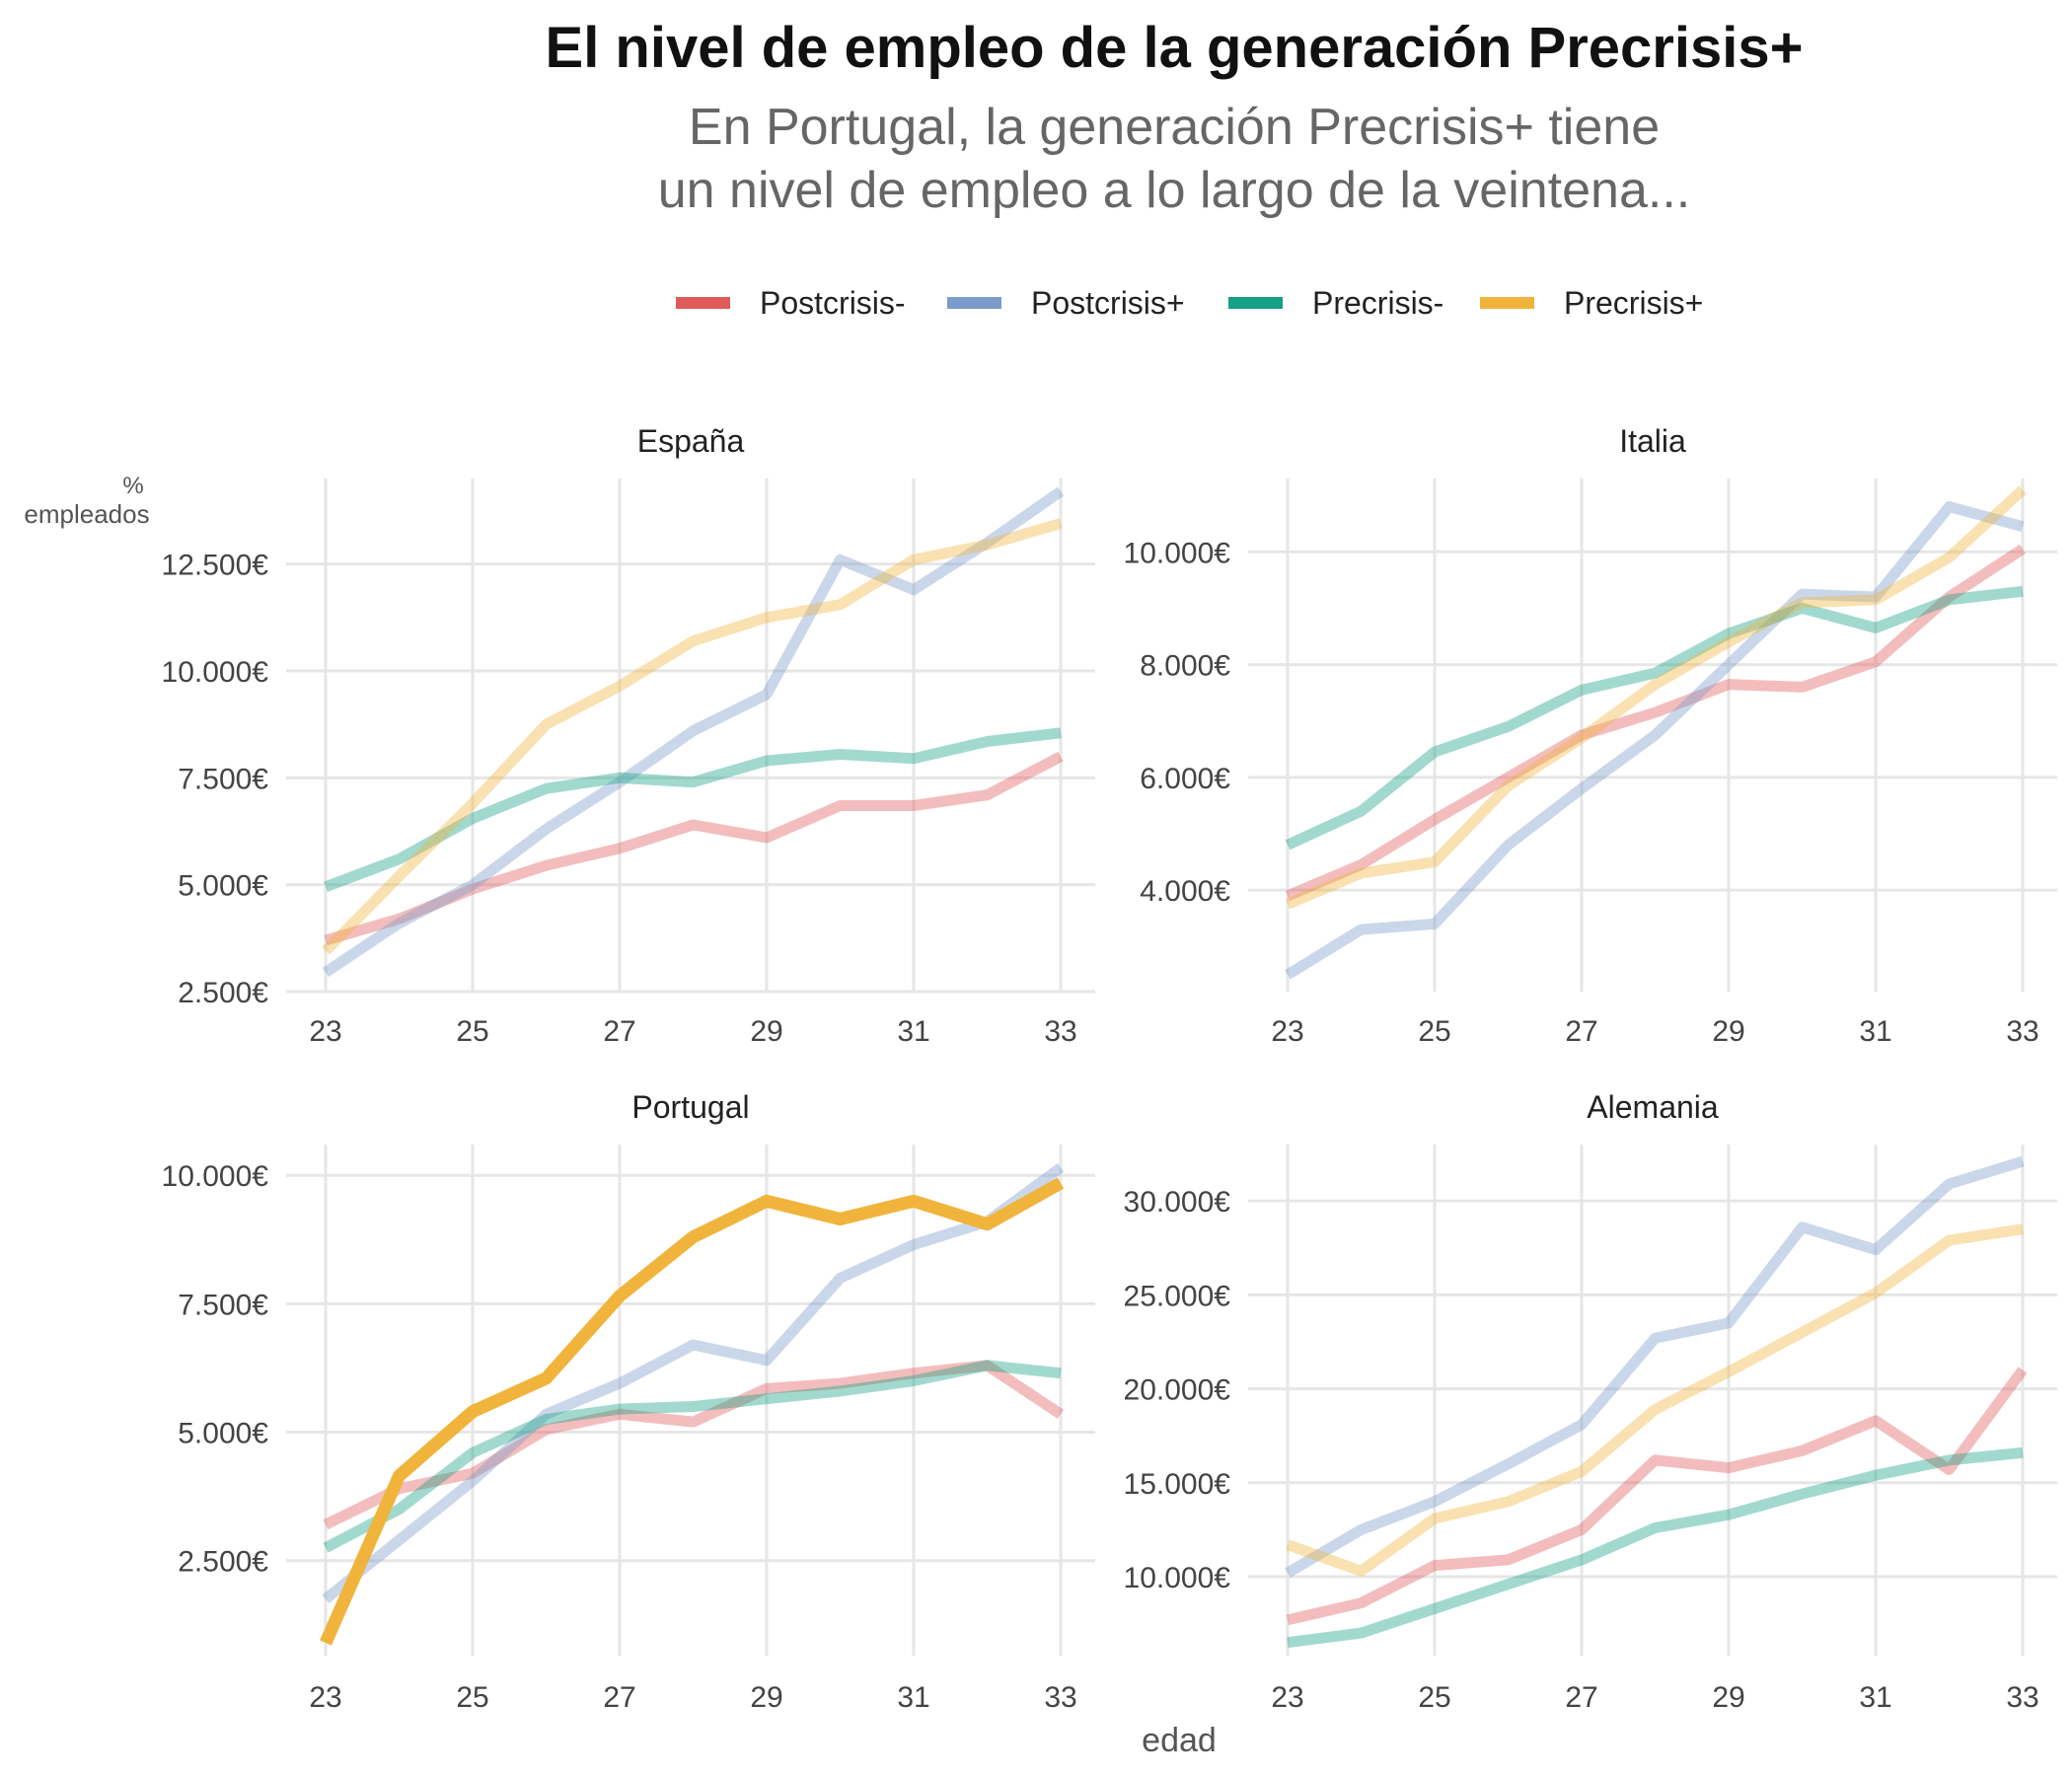  I want to click on series-line-italia-precrisis-minus, so click(1655, 718).